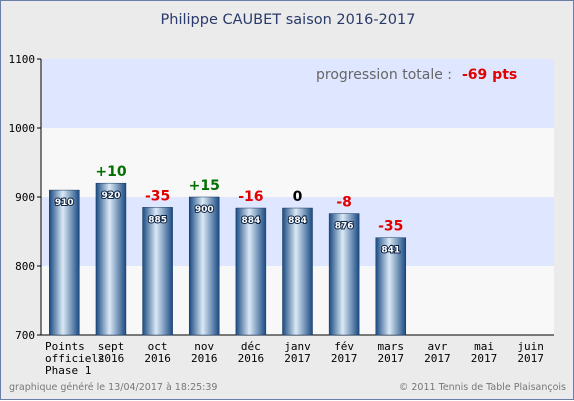 The height and width of the screenshot is (401, 574). Describe the element at coordinates (204, 210) in the screenshot. I see `bar-value-label: 900` at that location.